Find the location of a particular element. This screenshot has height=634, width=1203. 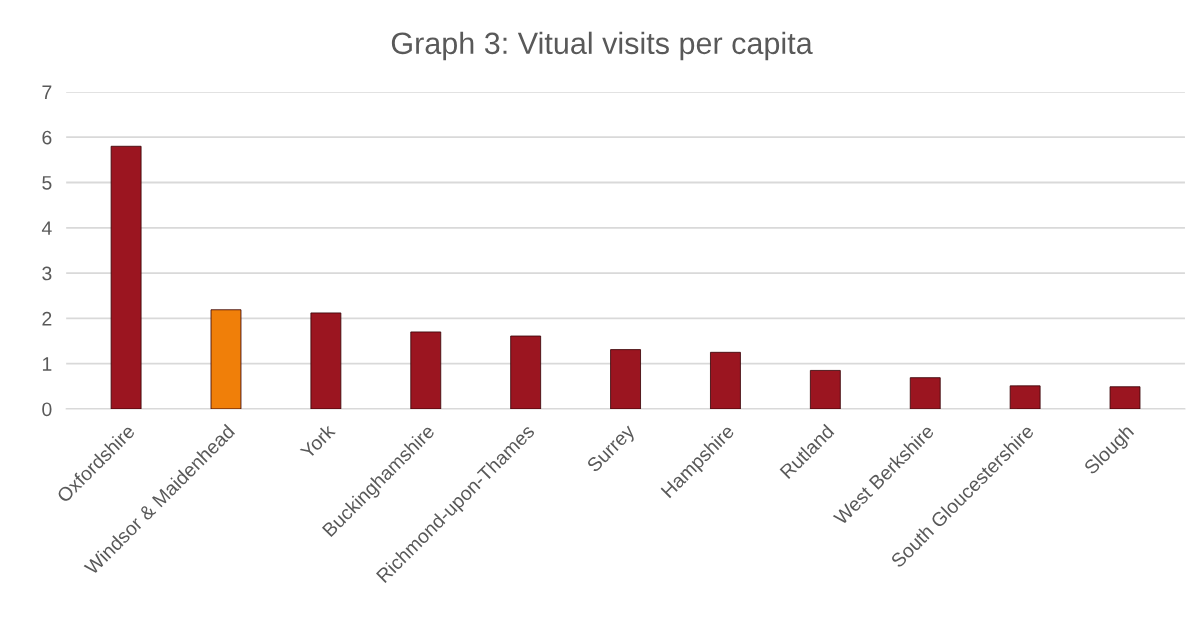

y-tick-label: 6 is located at coordinates (47, 137).